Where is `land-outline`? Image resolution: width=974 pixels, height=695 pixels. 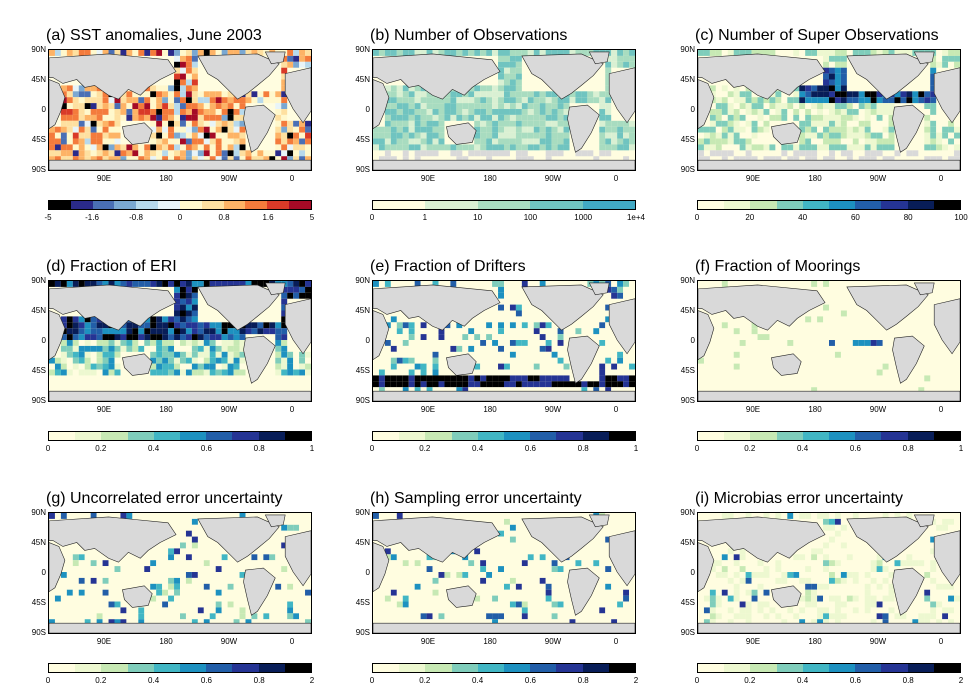
land-outline is located at coordinates (297, 95).